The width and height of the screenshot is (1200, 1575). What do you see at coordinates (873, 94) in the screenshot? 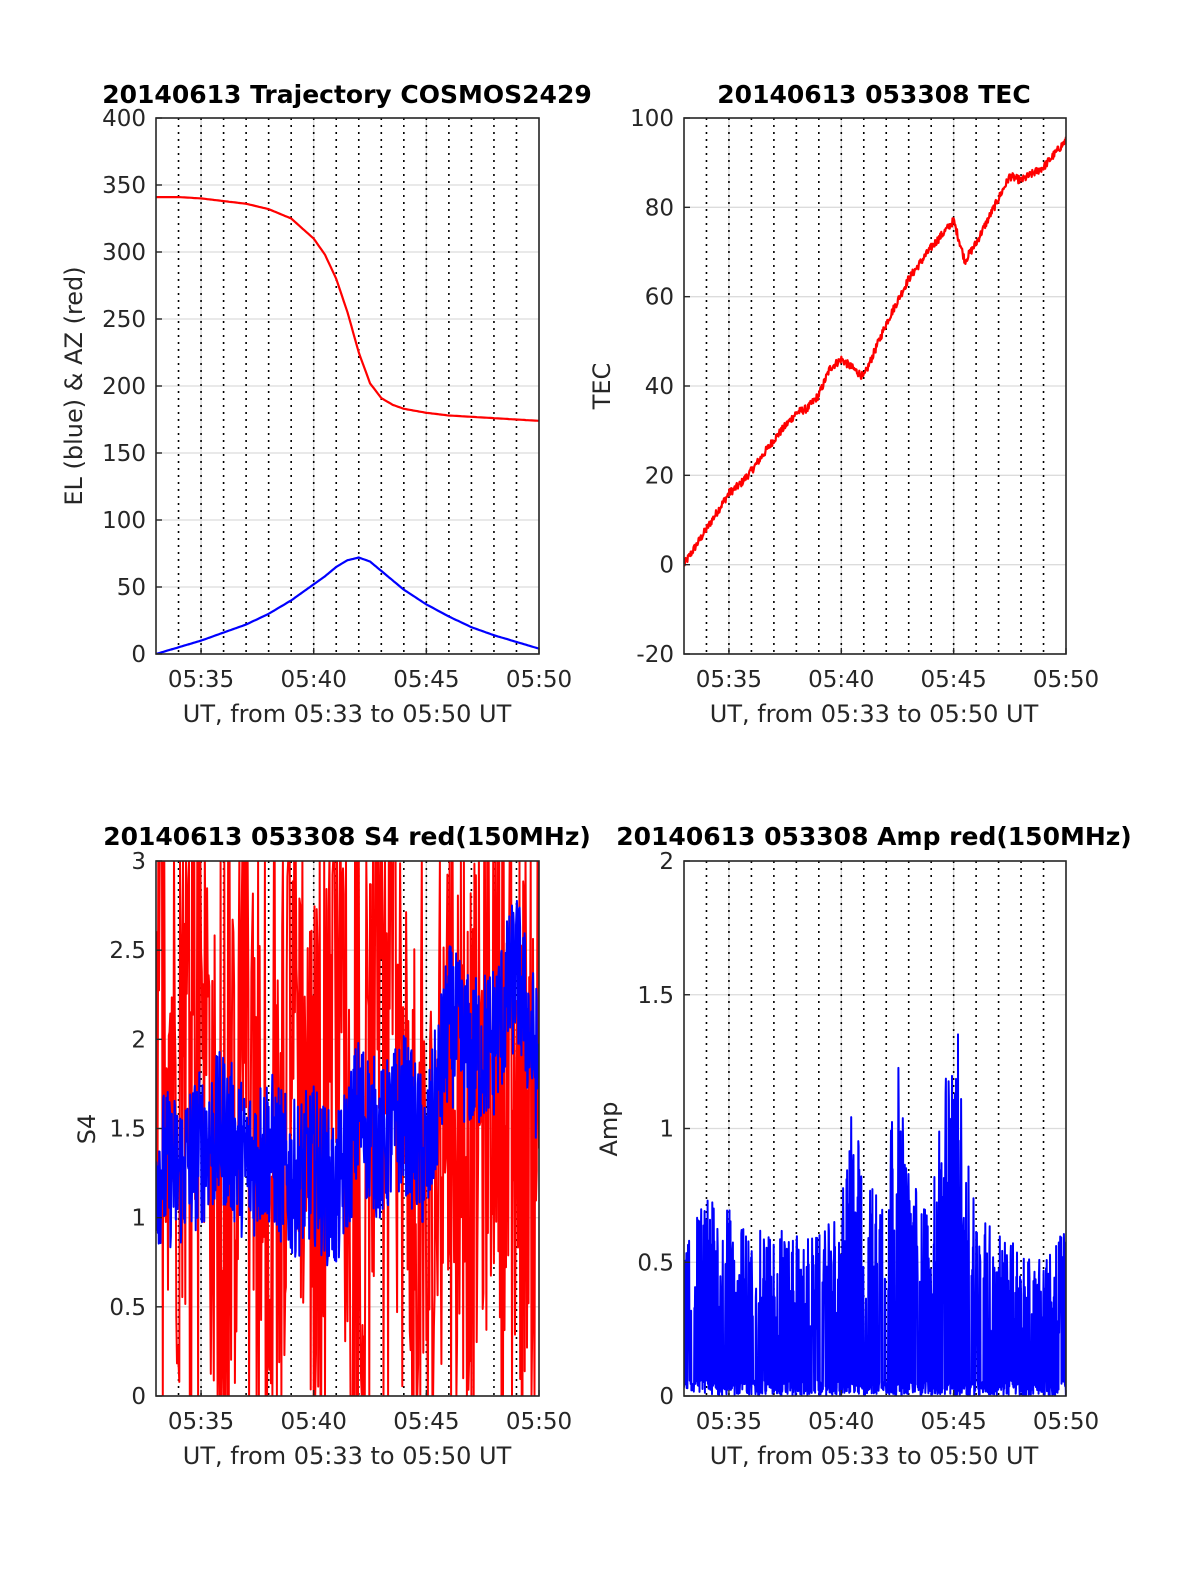
I see `tec-title: 20140613 053308 TEC` at bounding box center [873, 94].